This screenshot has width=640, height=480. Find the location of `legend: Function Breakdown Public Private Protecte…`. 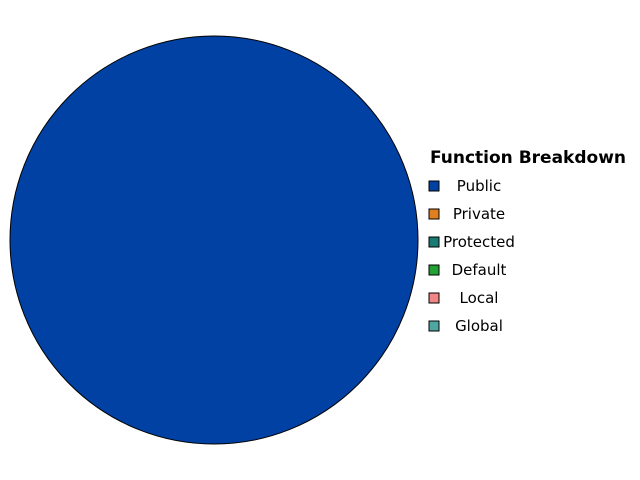

legend: Function Breakdown Public Private Protecte… is located at coordinates (527, 241).